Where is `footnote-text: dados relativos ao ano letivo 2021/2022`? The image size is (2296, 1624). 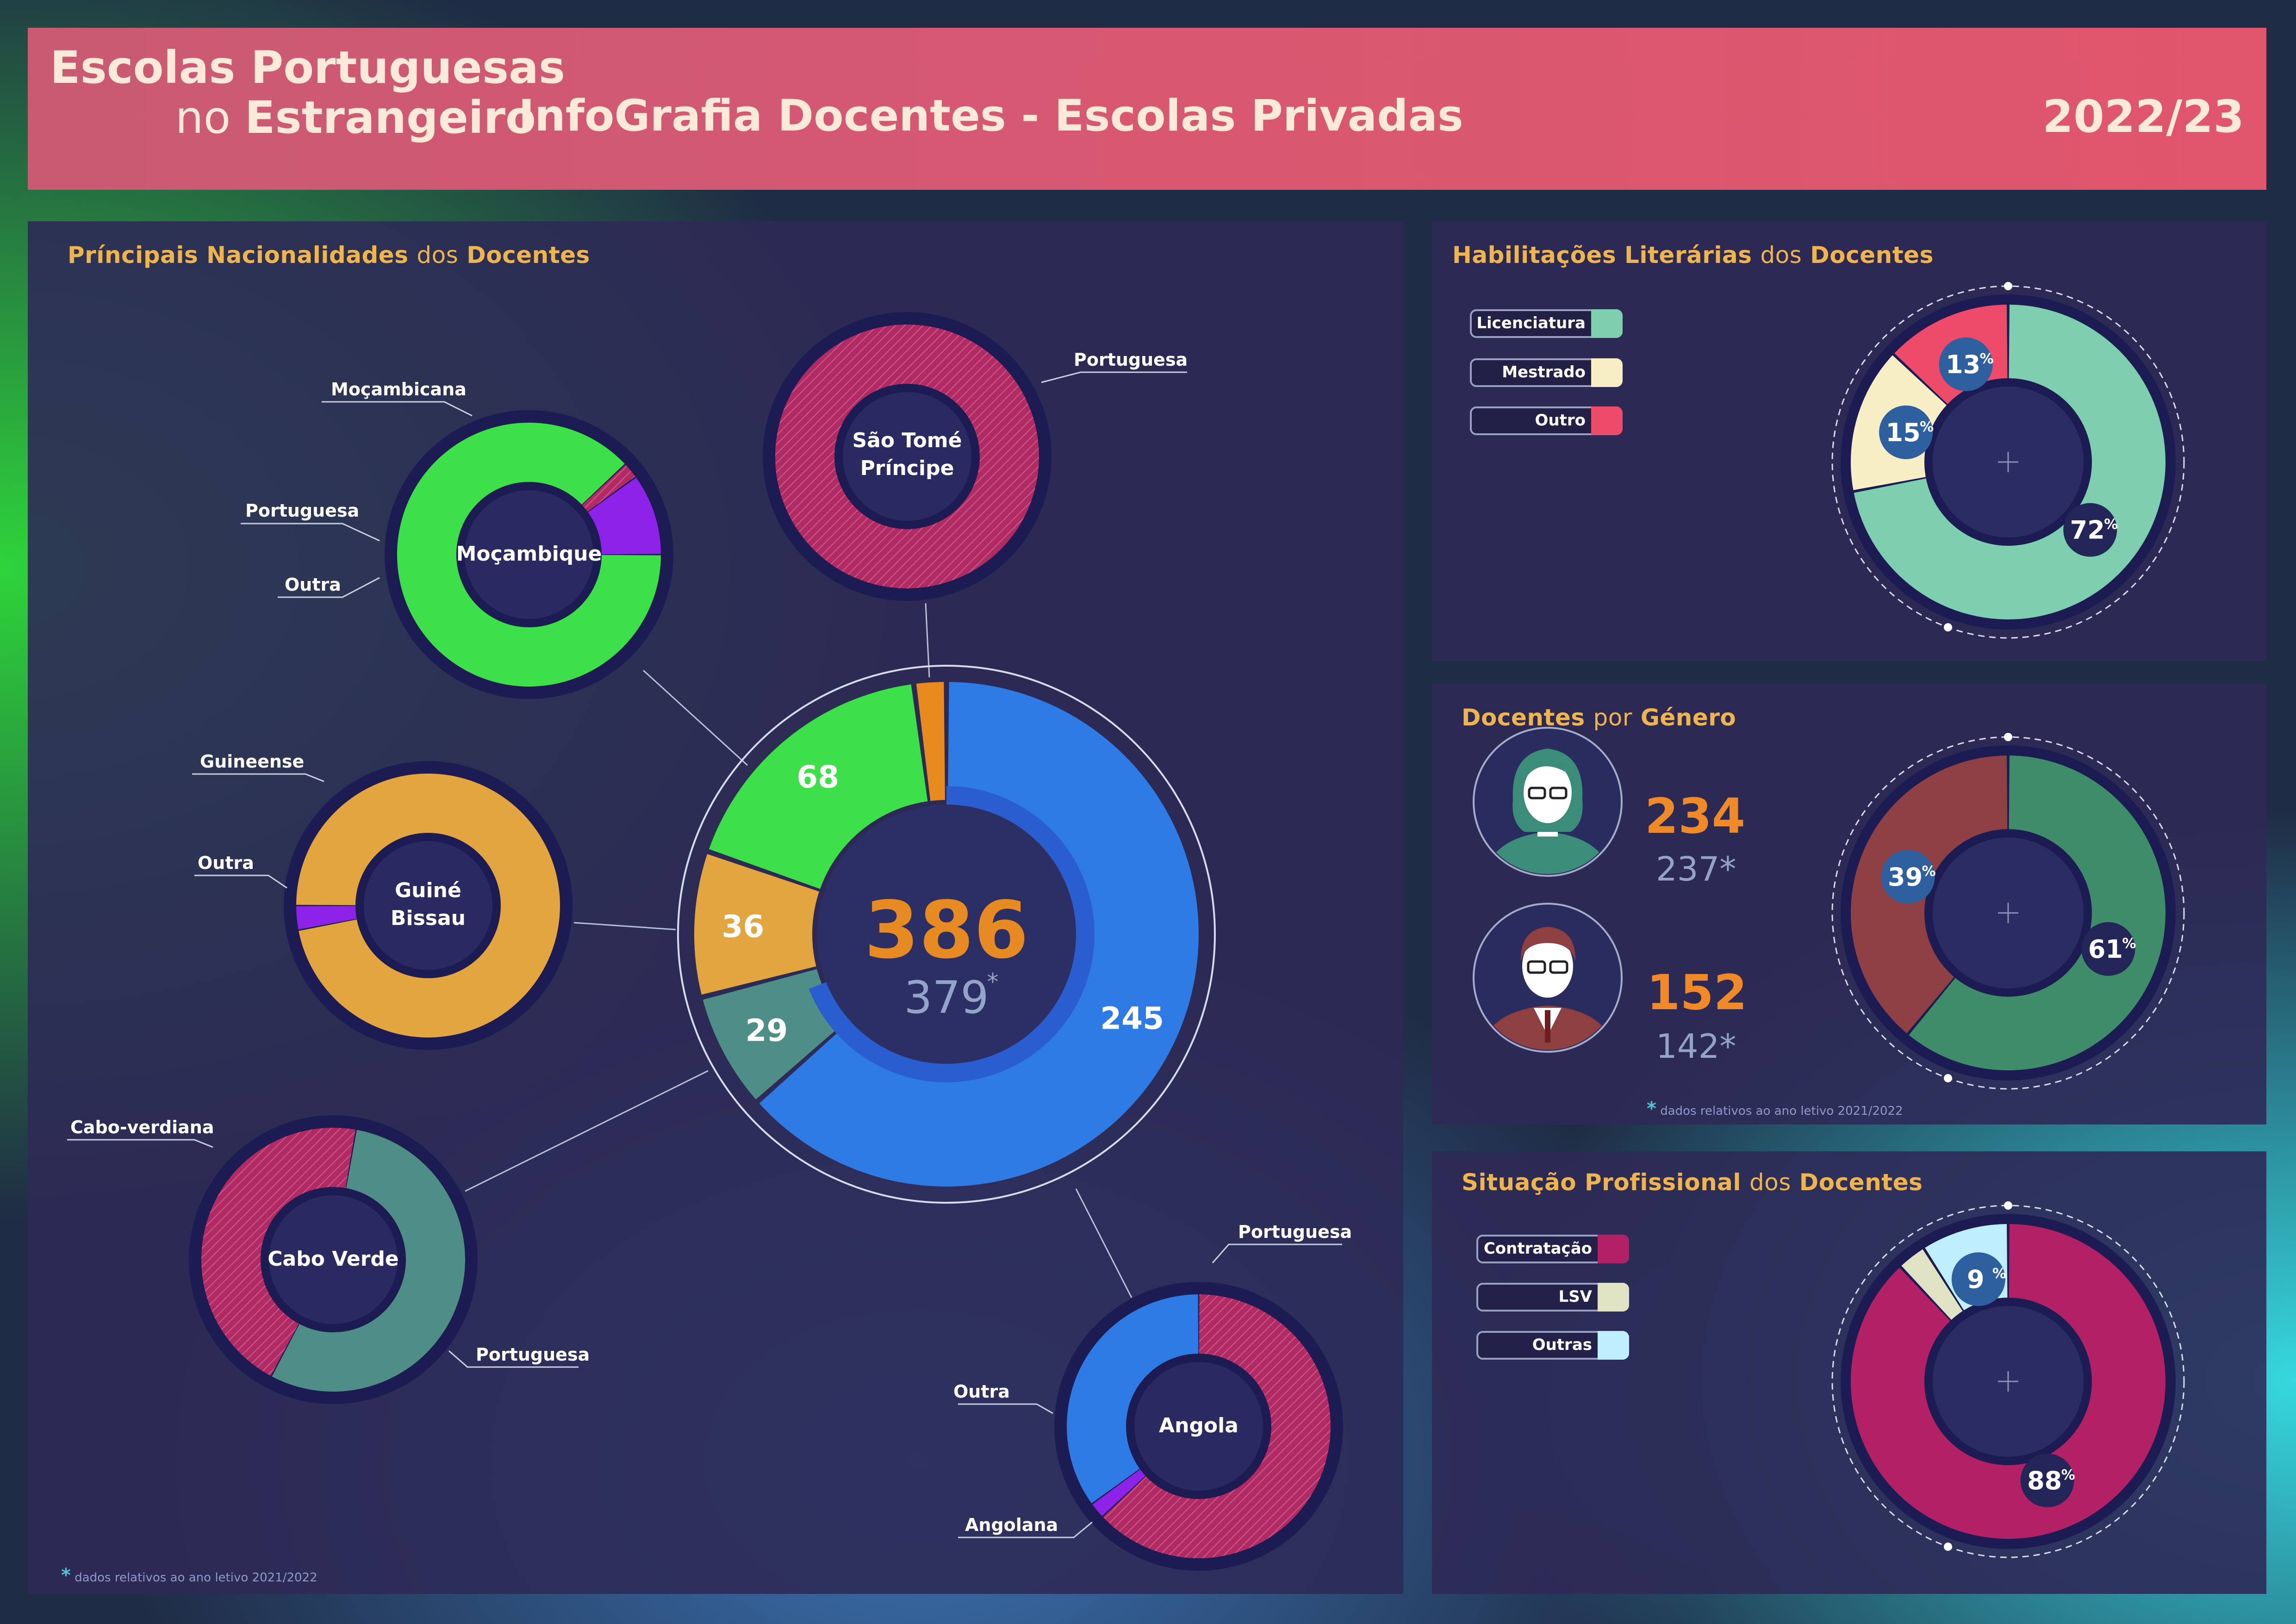 footnote-text: dados relativos ao ano letivo 2021/2022 is located at coordinates (196, 1578).